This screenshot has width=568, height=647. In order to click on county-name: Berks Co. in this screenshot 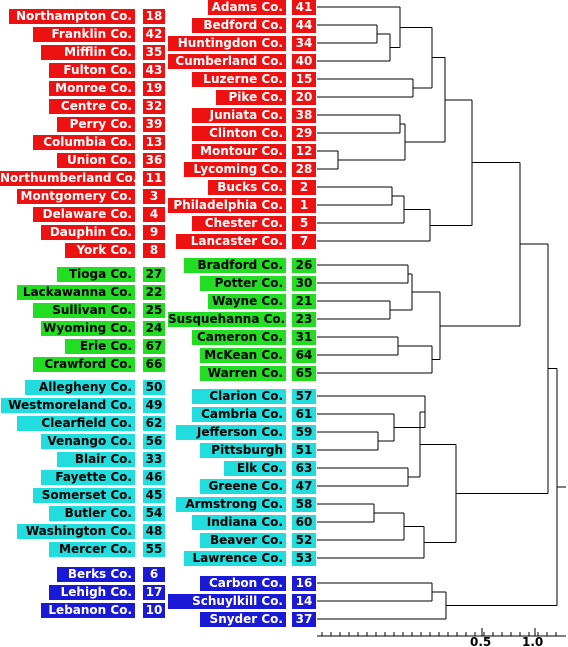, I will do `click(96, 574)`.